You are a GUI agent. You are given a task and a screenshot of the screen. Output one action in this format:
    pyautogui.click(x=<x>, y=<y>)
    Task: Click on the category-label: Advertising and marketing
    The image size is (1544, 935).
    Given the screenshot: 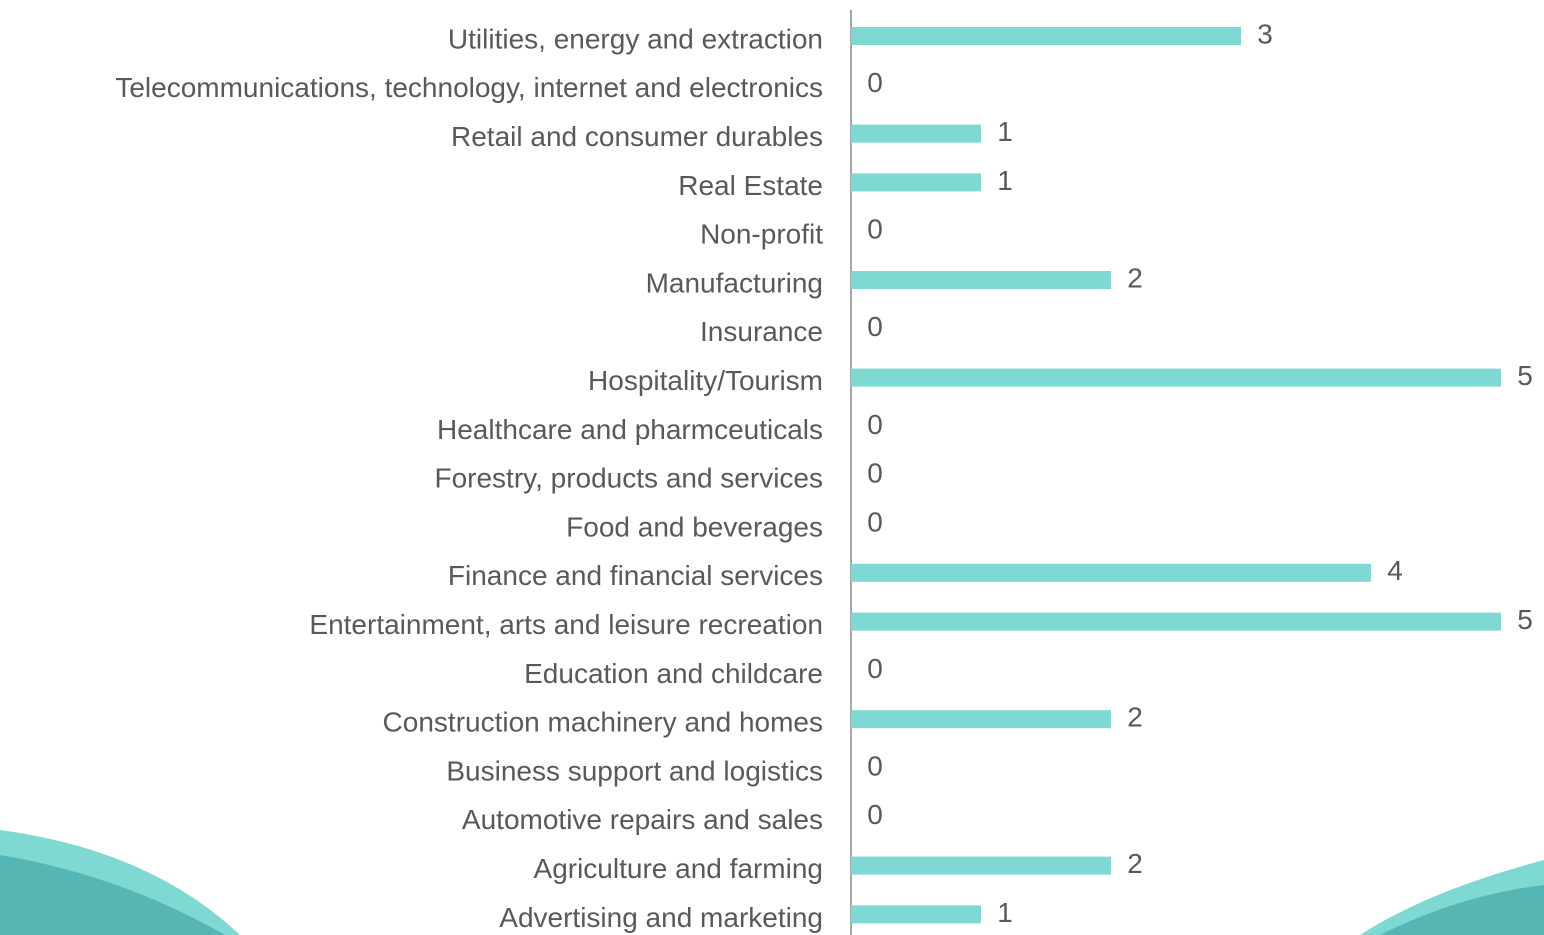 What is the action you would take?
    pyautogui.click(x=661, y=917)
    